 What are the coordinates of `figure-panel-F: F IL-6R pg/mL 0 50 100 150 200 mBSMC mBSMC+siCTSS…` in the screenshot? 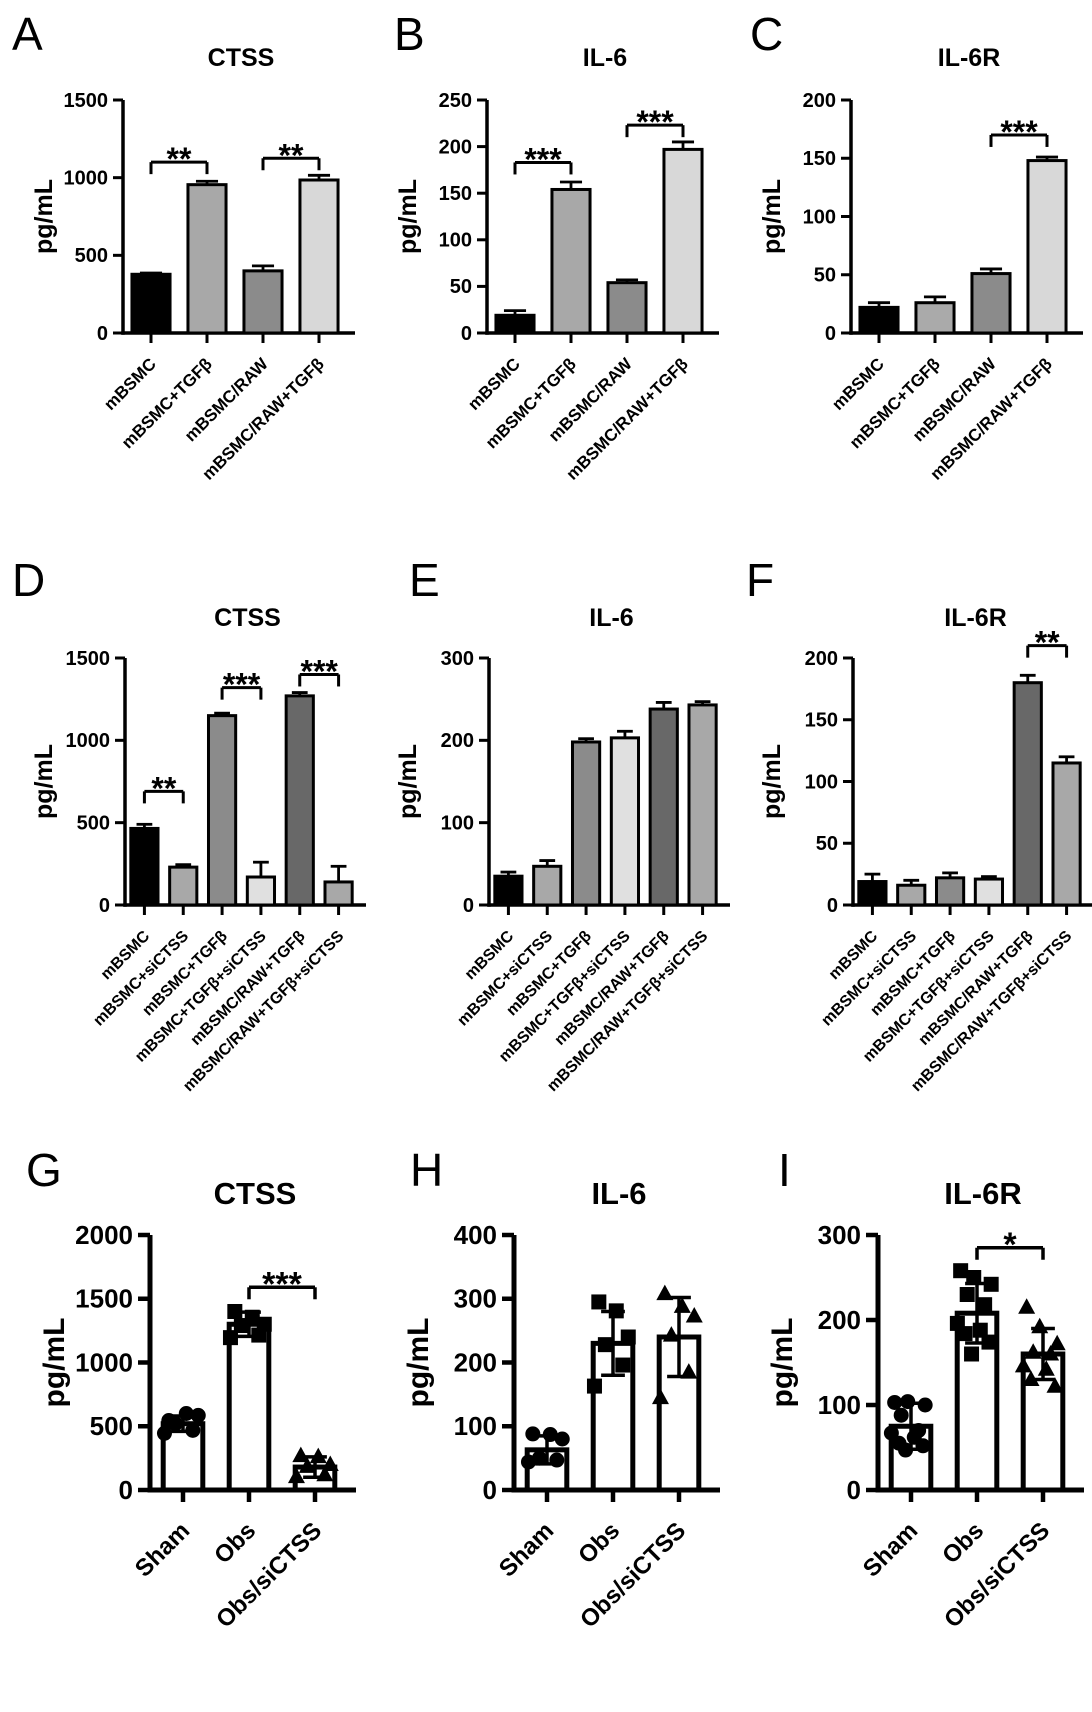 It's located at (910, 817).